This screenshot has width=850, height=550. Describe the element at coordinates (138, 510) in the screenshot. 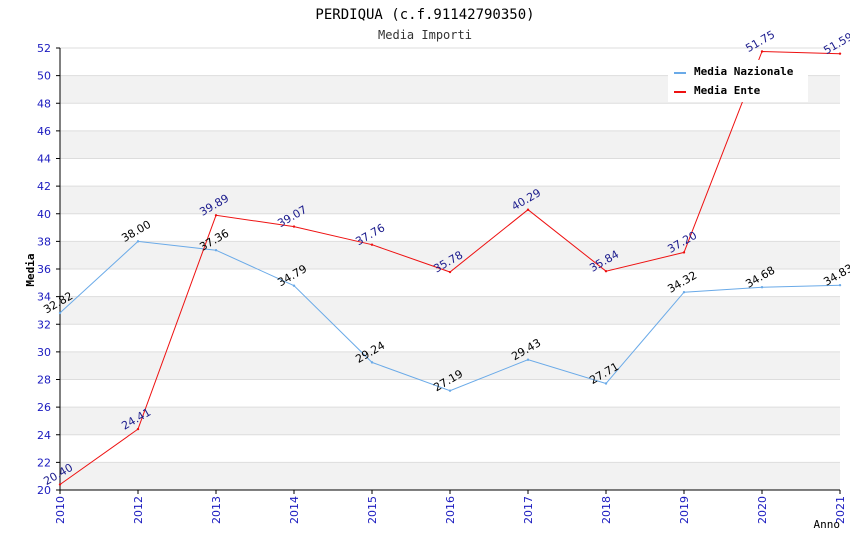

I see `x-tick-label: 2012` at that location.